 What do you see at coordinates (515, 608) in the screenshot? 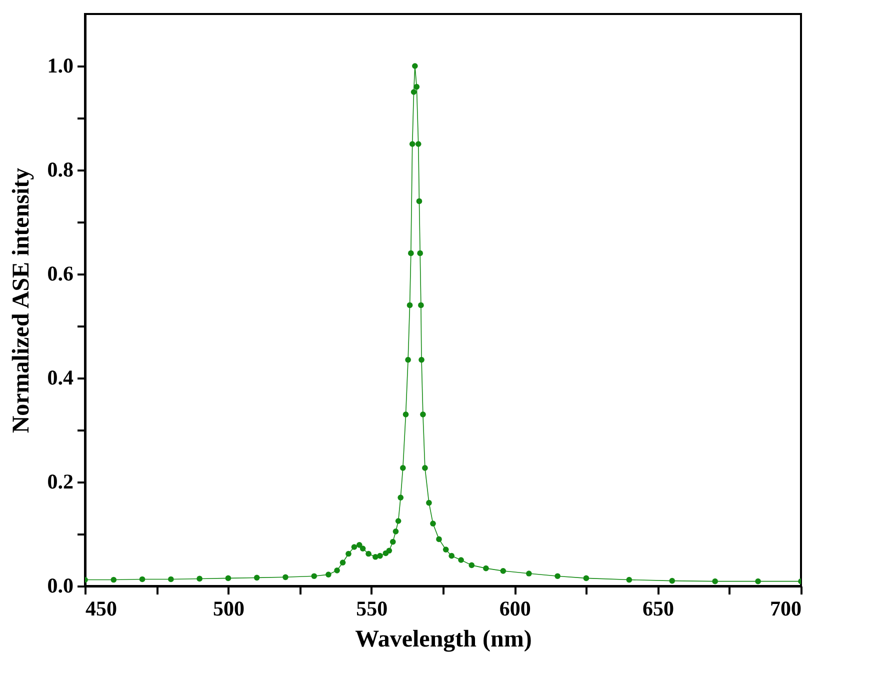
I see `x-tick-label: 600` at bounding box center [515, 608].